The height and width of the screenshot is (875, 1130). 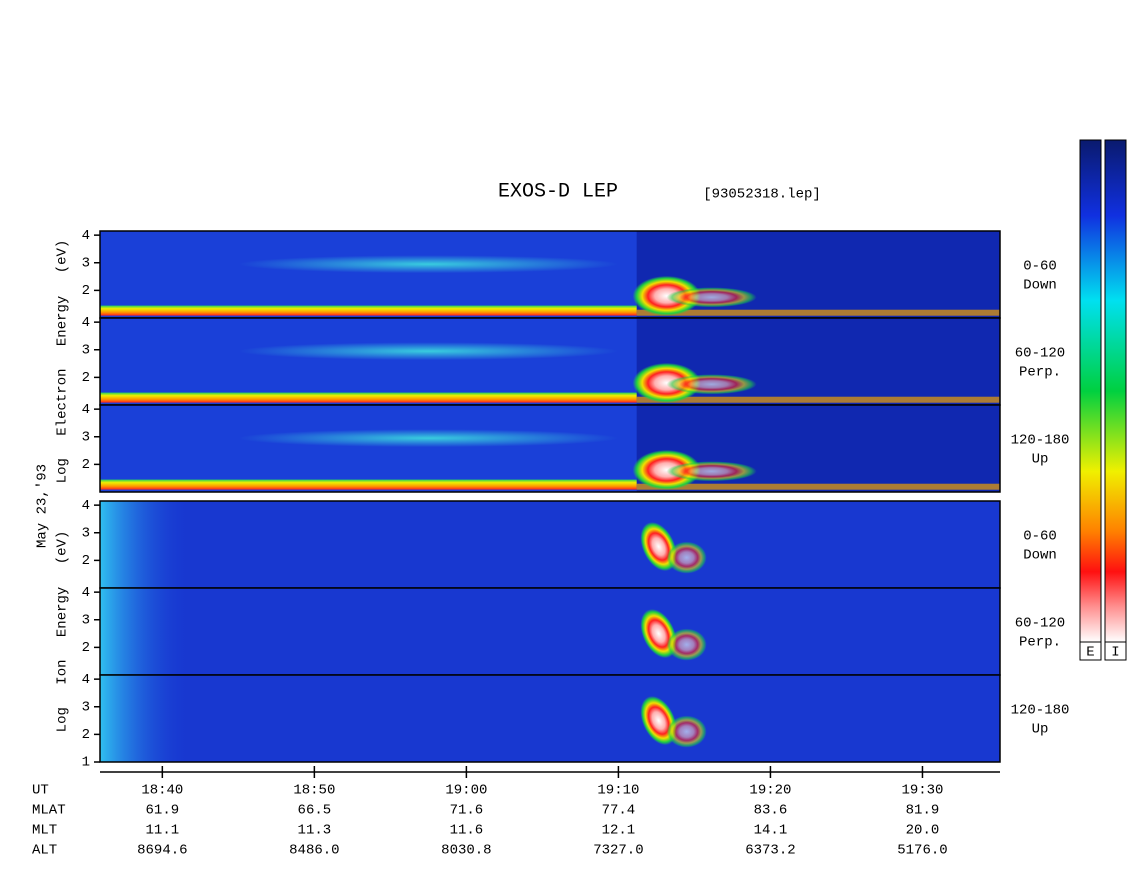 What do you see at coordinates (771, 811) in the screenshot?
I see `row-value: 83.6` at bounding box center [771, 811].